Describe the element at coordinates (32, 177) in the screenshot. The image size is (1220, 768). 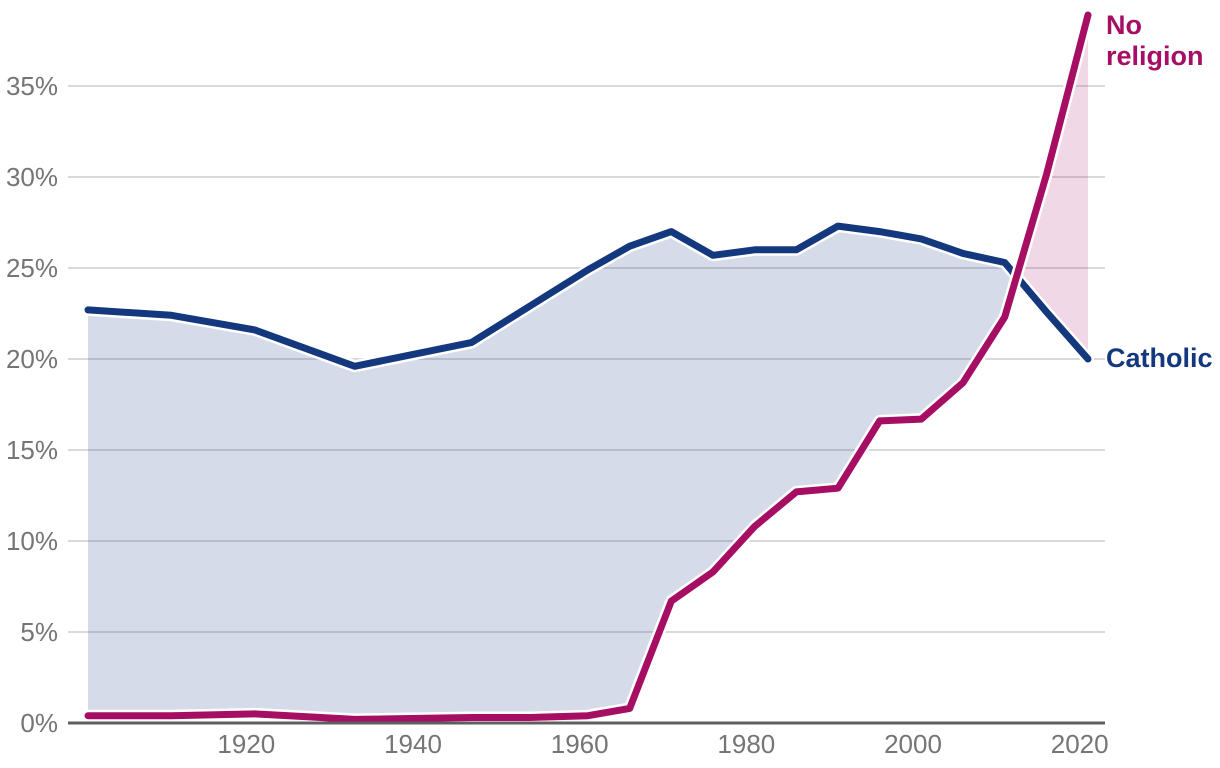
I see `y-tick-label: 30%` at that location.